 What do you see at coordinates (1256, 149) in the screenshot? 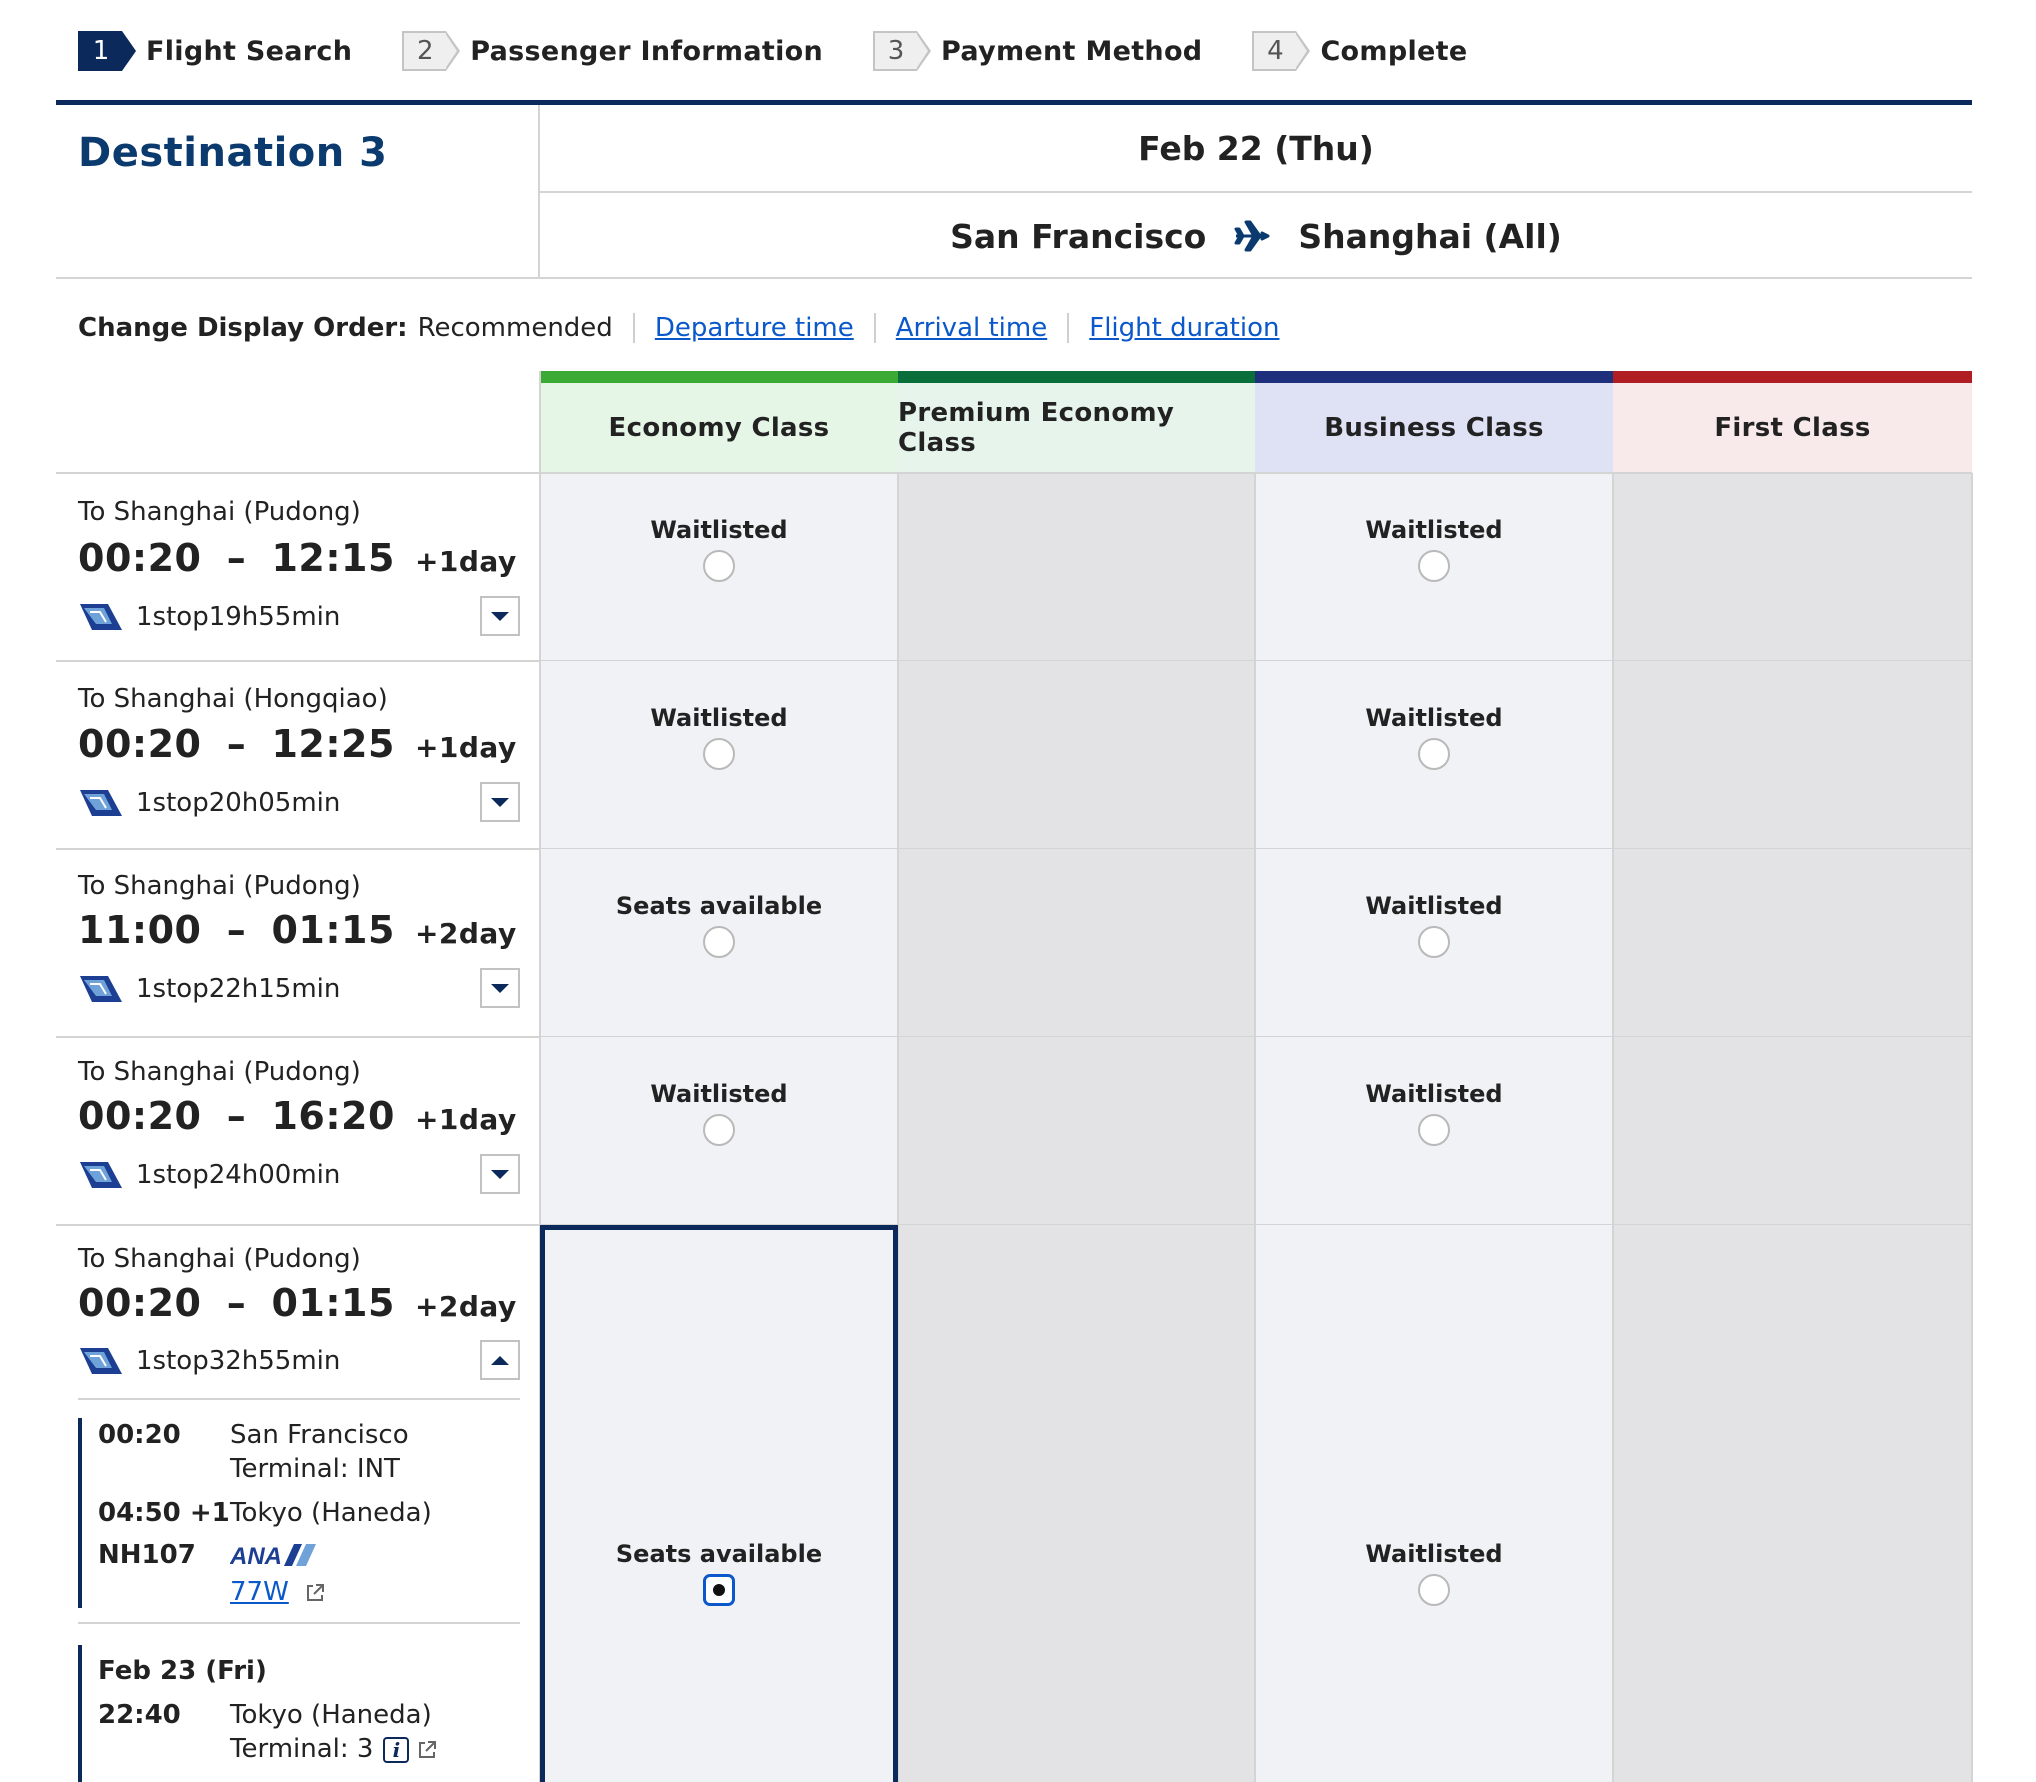
I see `flight-date: Feb 22 (Thu)` at bounding box center [1256, 149].